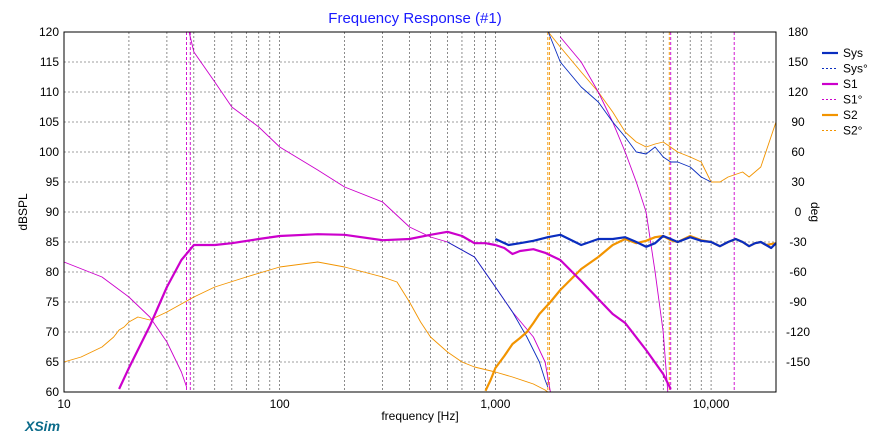 The height and width of the screenshot is (444, 891). I want to click on legend-label: Sys, so click(853, 53).